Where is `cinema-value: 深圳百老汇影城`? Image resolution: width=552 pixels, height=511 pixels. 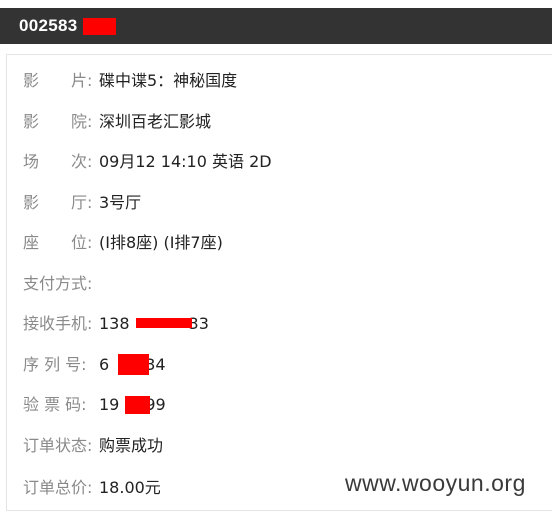
cinema-value: 深圳百老汇影城 is located at coordinates (155, 121).